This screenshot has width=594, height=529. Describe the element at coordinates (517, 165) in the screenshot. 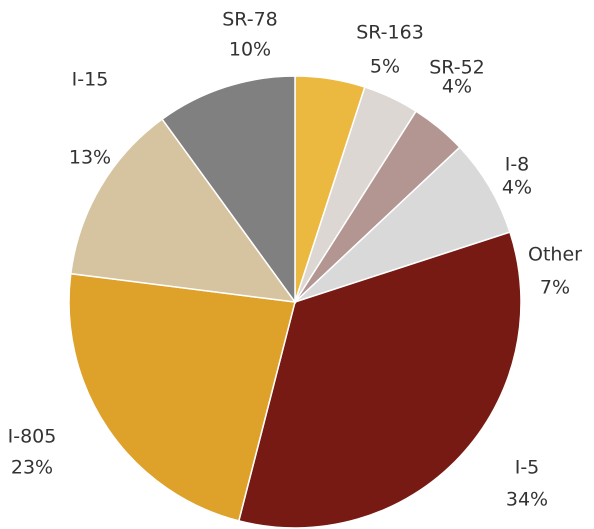

I see `slice-label: I-8` at that location.